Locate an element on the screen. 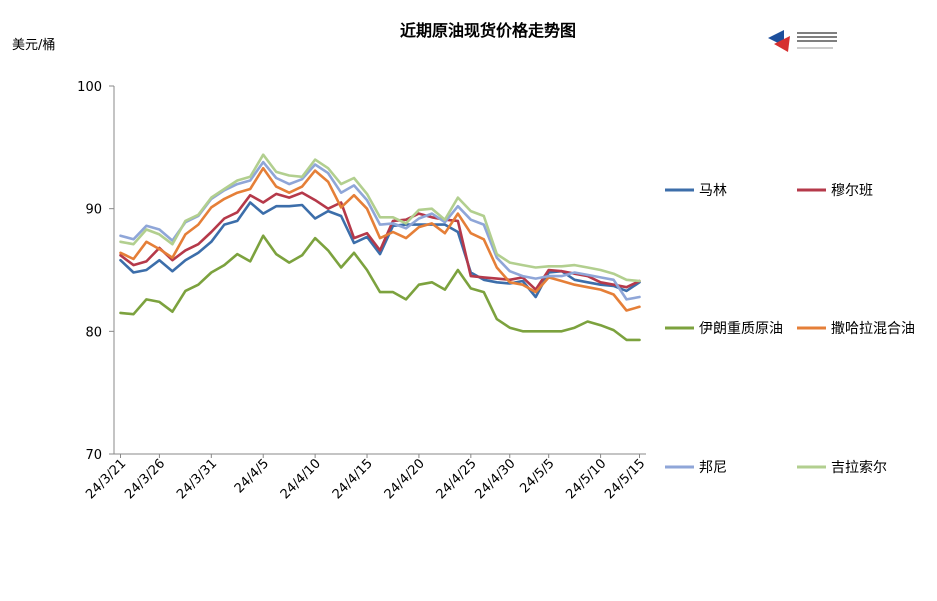 Image resolution: width=937 pixels, height=601 pixels. y-axis: 70 80 90 100 is located at coordinates (96, 271).